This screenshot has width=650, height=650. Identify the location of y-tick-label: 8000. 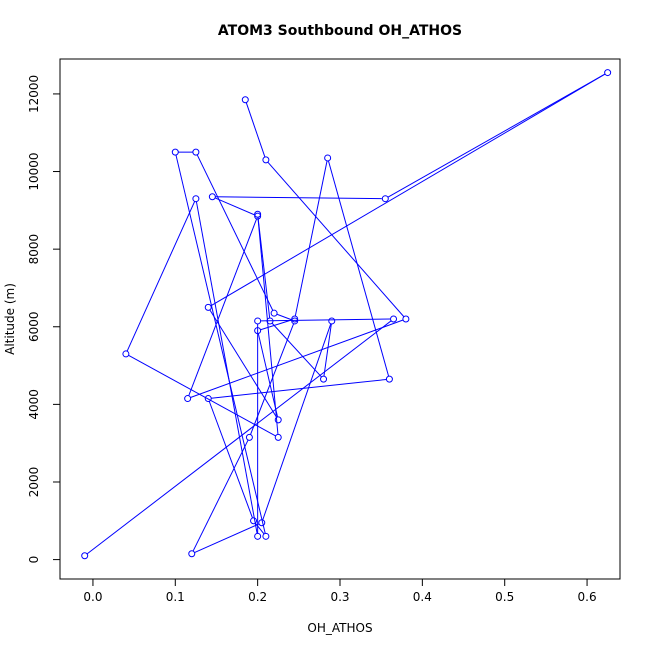
(34, 249).